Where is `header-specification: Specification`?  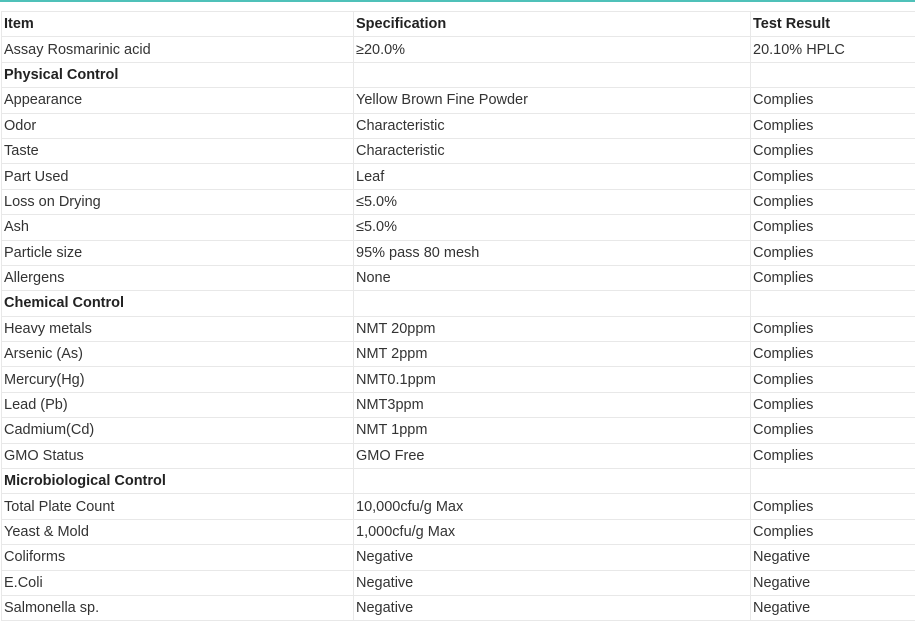 header-specification: Specification is located at coordinates (552, 24).